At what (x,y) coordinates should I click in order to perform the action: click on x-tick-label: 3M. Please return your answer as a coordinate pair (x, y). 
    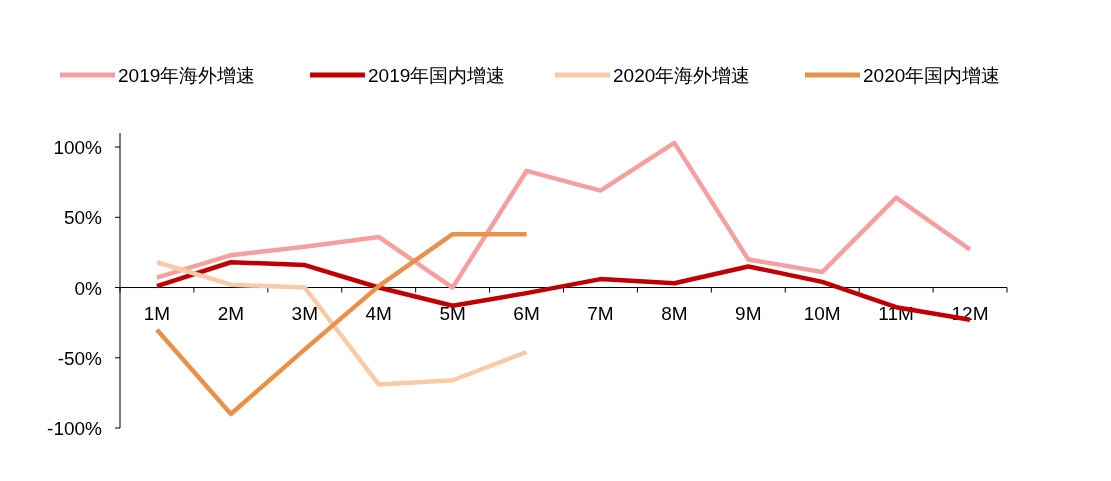
    Looking at the image, I should click on (304, 313).